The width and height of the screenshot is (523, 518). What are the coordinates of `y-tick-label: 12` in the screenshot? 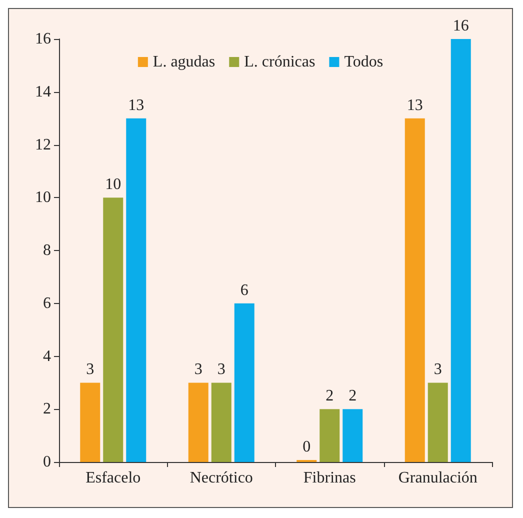 It's located at (43, 145).